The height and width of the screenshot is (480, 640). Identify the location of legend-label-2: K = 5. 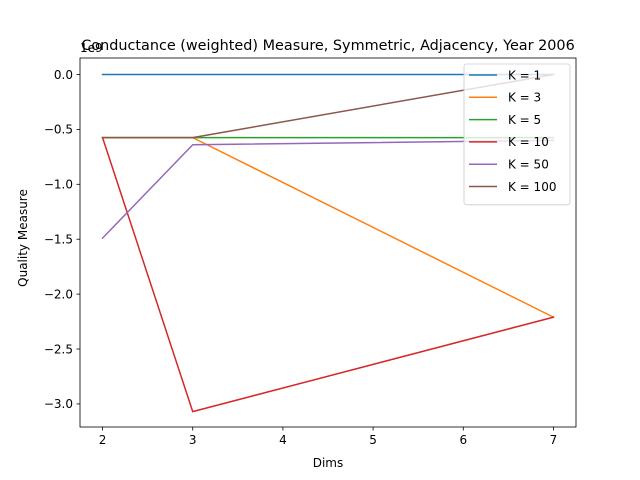
(524, 120).